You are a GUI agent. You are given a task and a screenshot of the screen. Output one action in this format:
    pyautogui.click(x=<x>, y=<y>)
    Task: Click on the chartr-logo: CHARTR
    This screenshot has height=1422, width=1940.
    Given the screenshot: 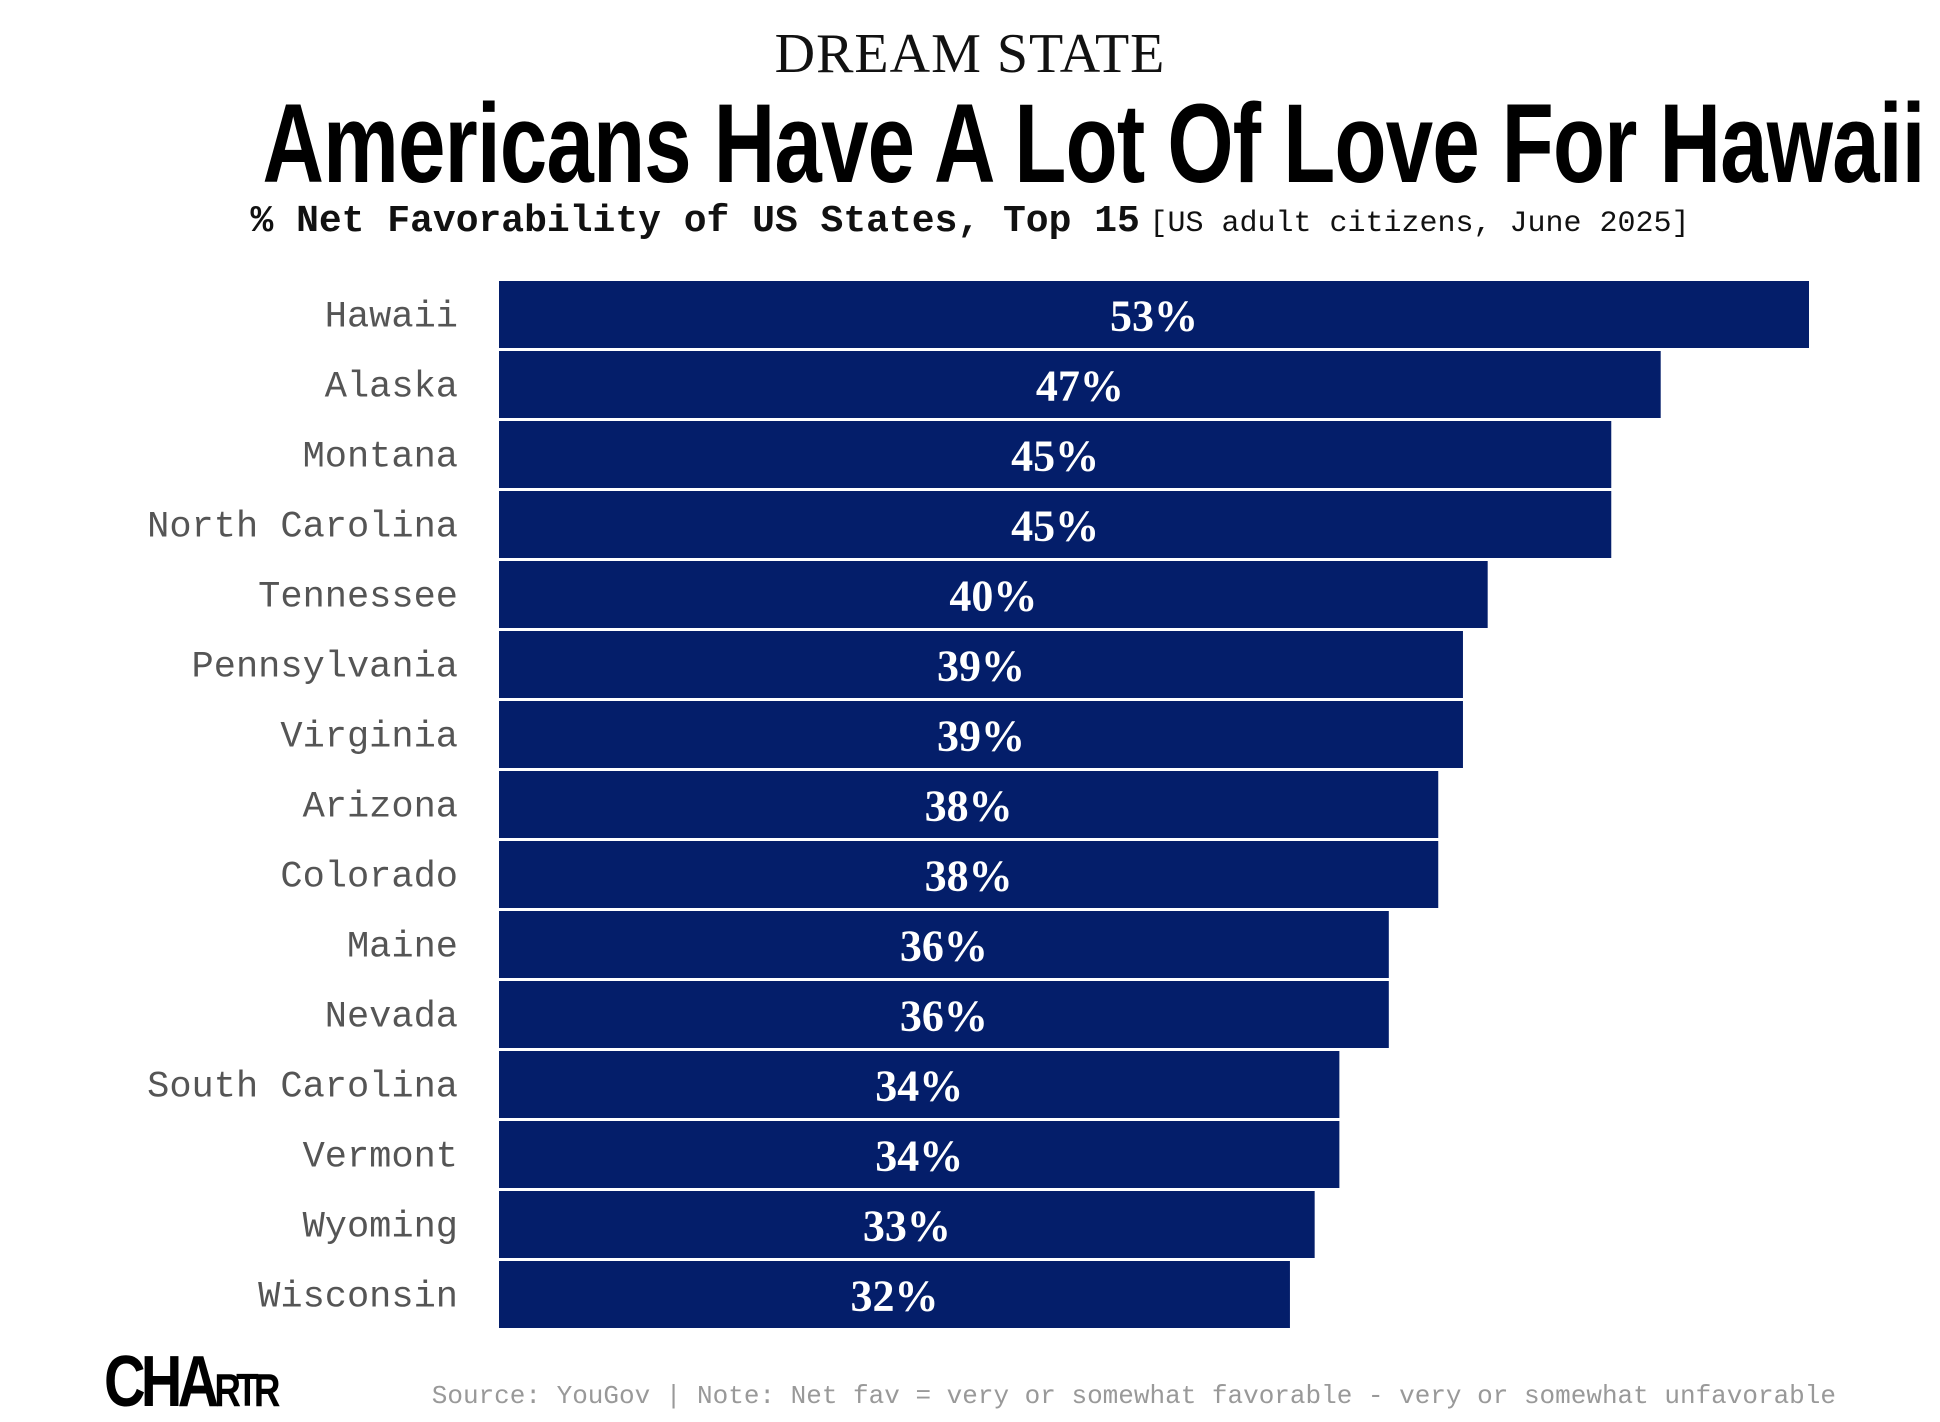 What is the action you would take?
    pyautogui.click(x=192, y=1382)
    